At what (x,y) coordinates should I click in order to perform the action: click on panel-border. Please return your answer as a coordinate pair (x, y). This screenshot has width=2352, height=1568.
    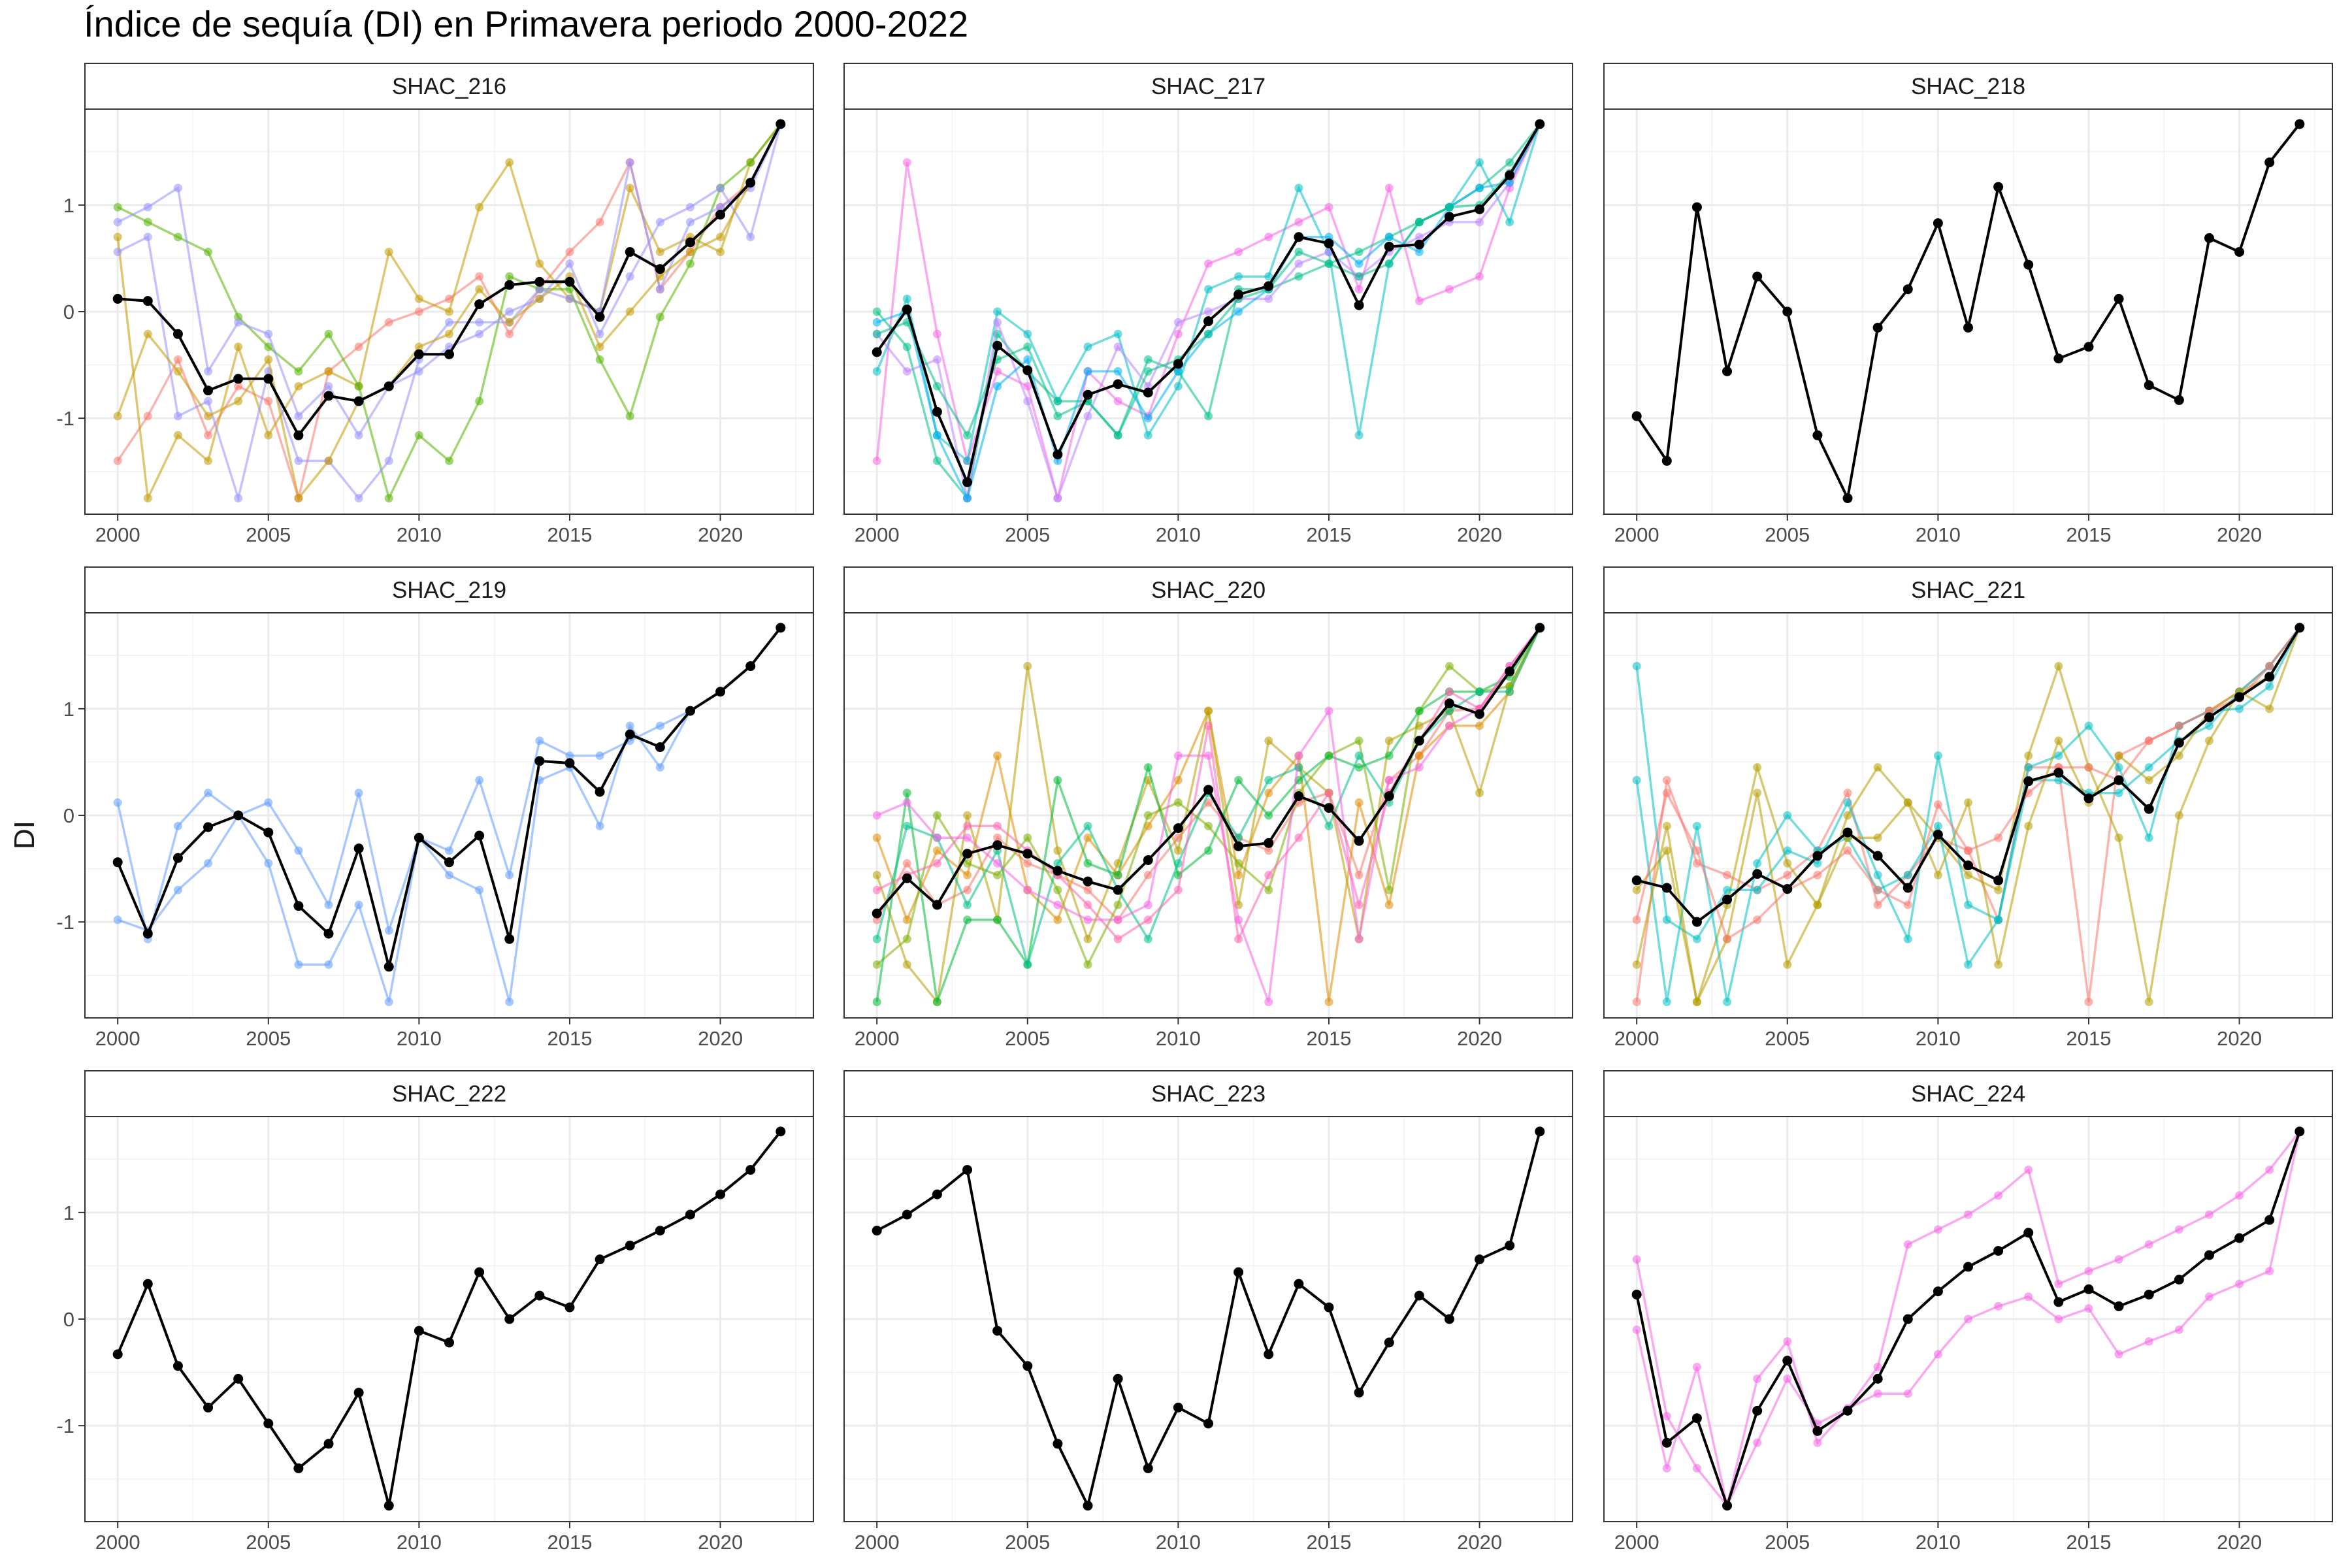
    Looking at the image, I should click on (1208, 1319).